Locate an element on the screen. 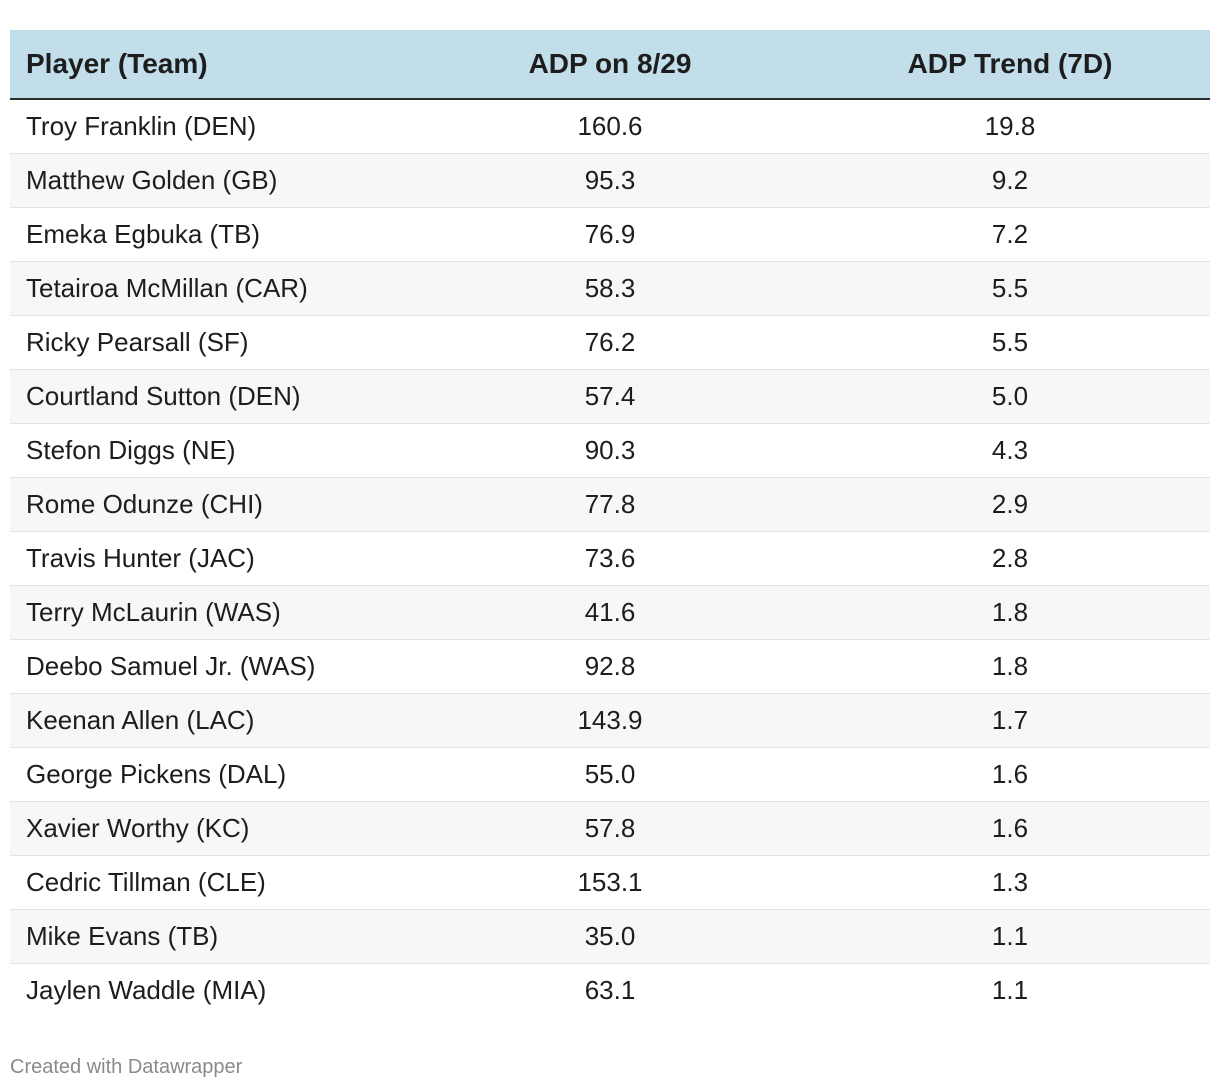 The height and width of the screenshot is (1092, 1220). cell-adp: 41.6 is located at coordinates (610, 612).